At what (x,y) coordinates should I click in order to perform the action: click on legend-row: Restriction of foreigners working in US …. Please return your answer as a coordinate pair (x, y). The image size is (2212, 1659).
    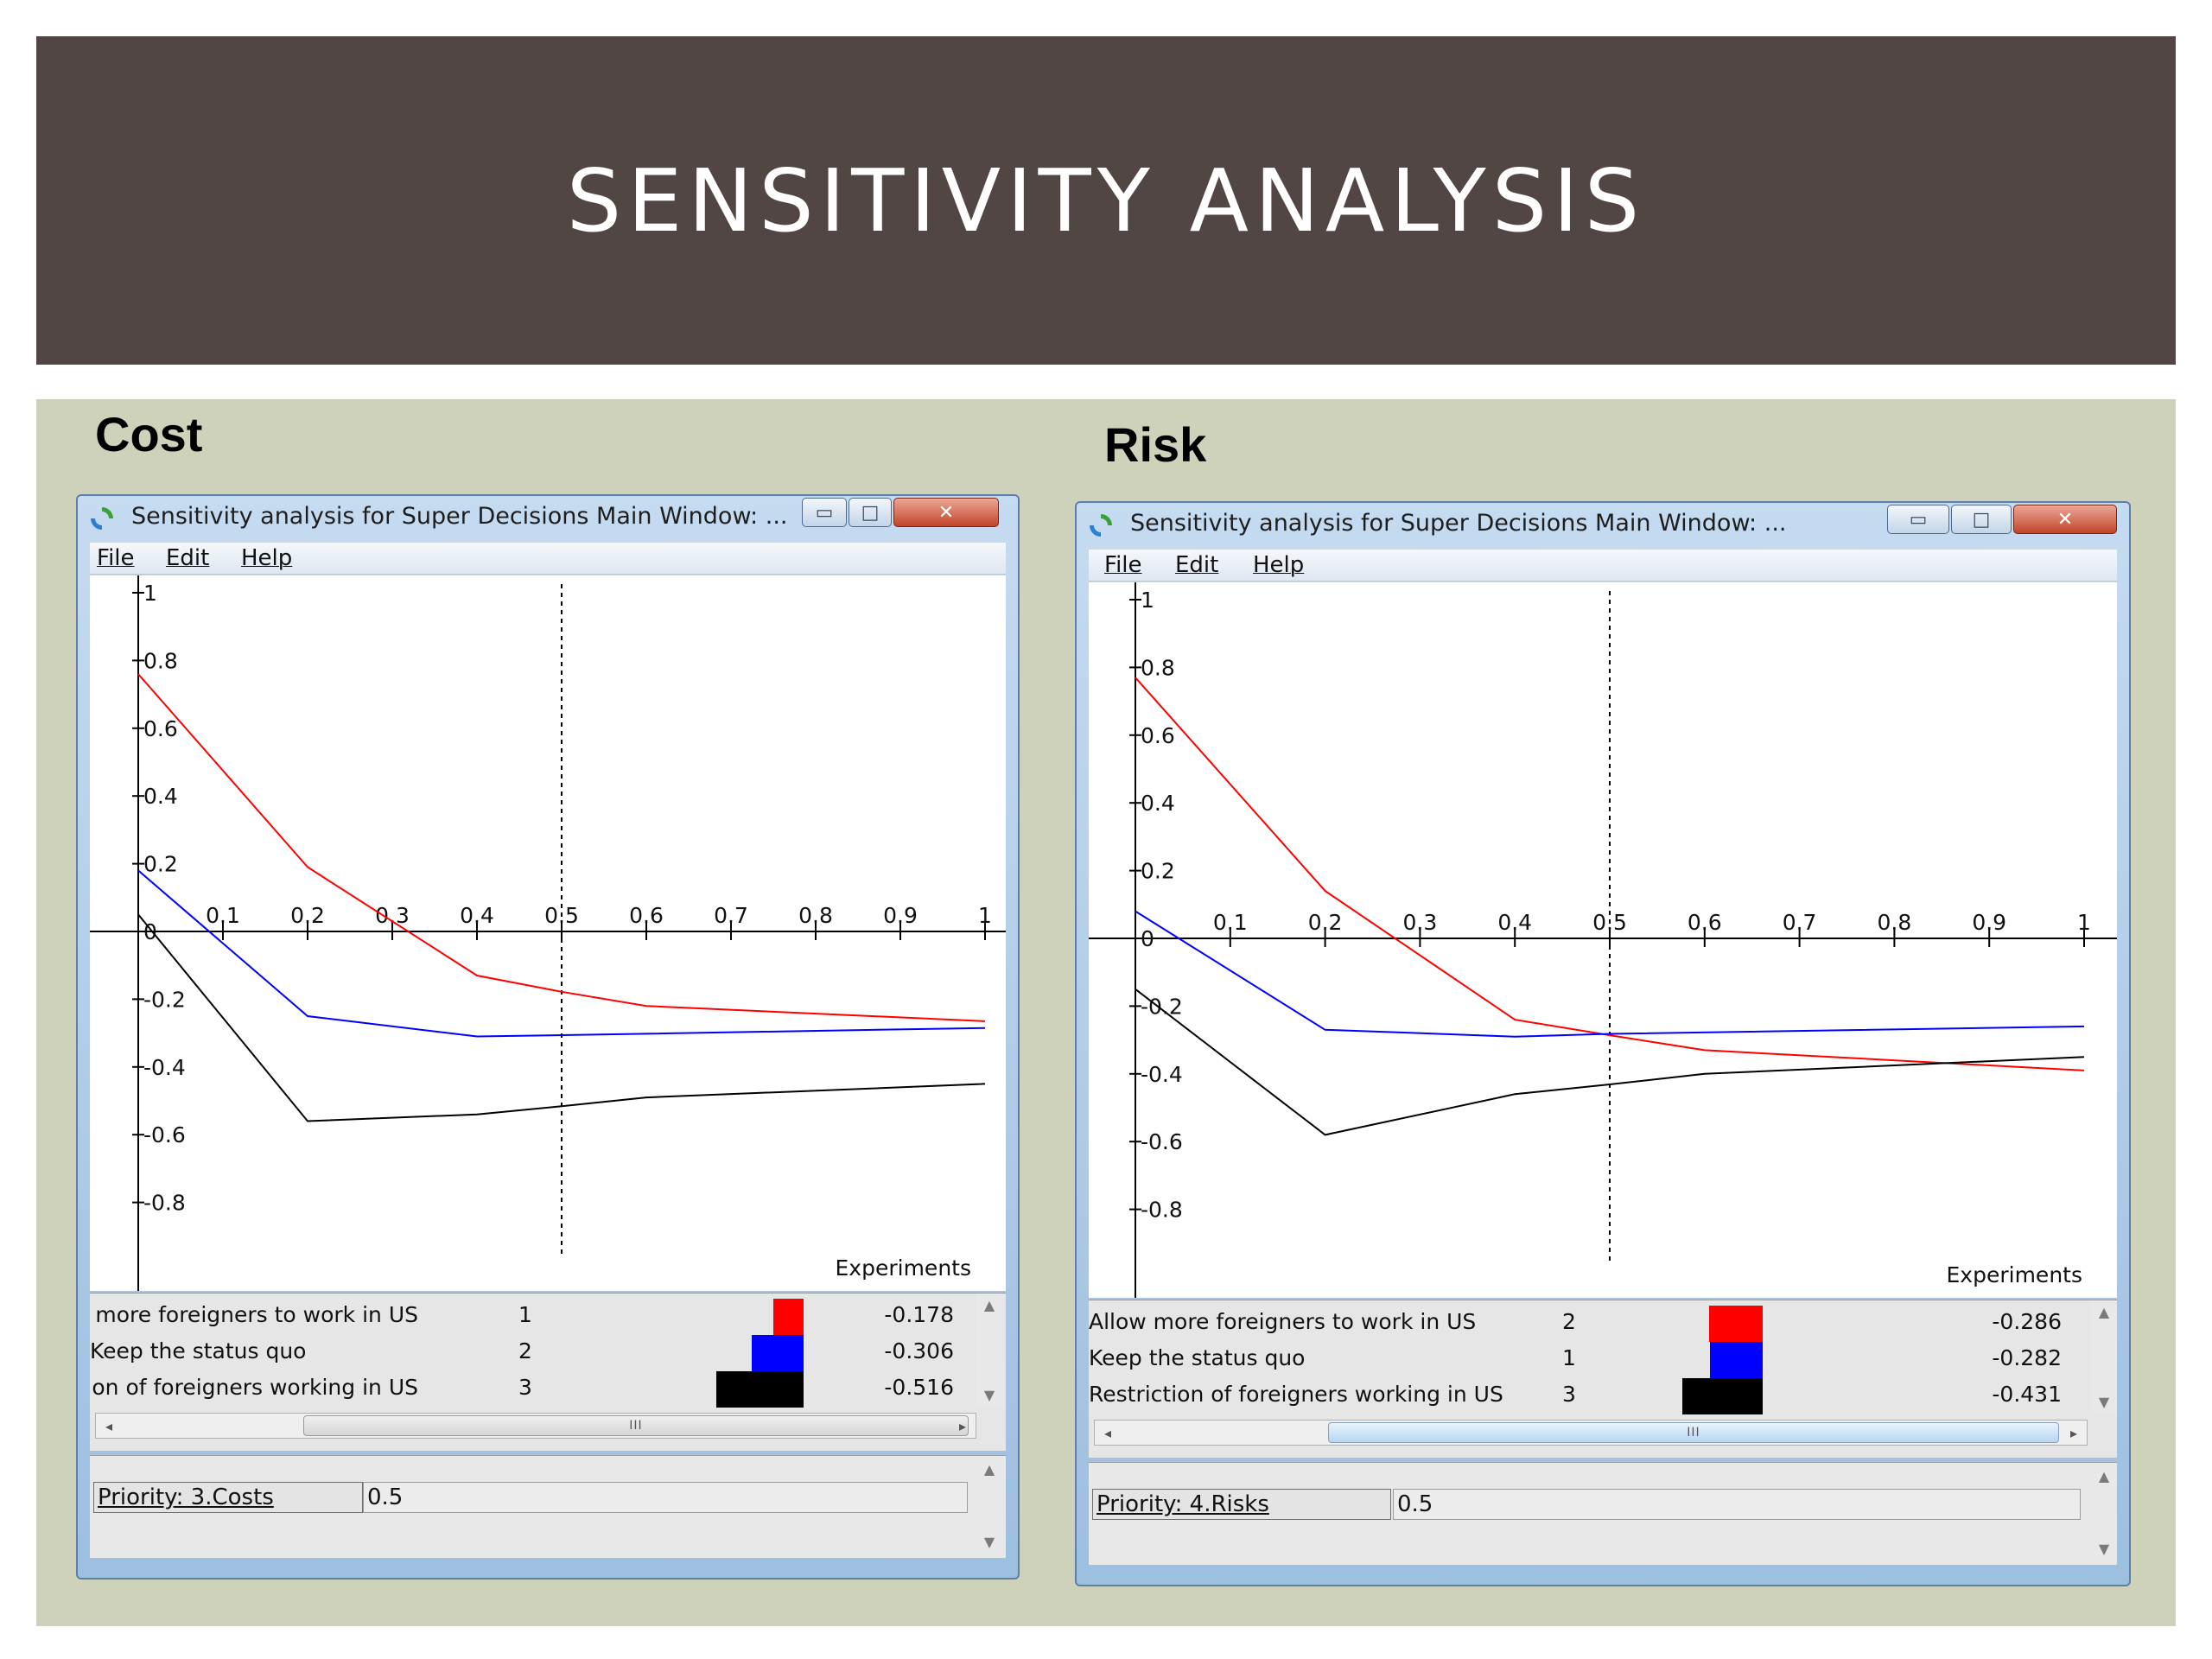
    Looking at the image, I should click on (1585, 1396).